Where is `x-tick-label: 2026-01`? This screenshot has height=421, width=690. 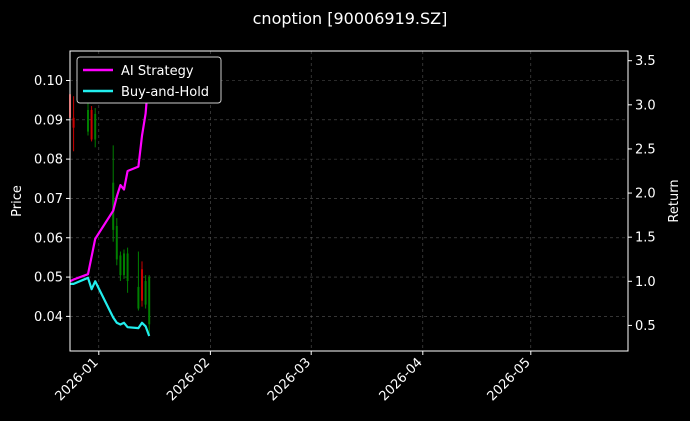
x-tick-label: 2026-01 is located at coordinates (77, 379).